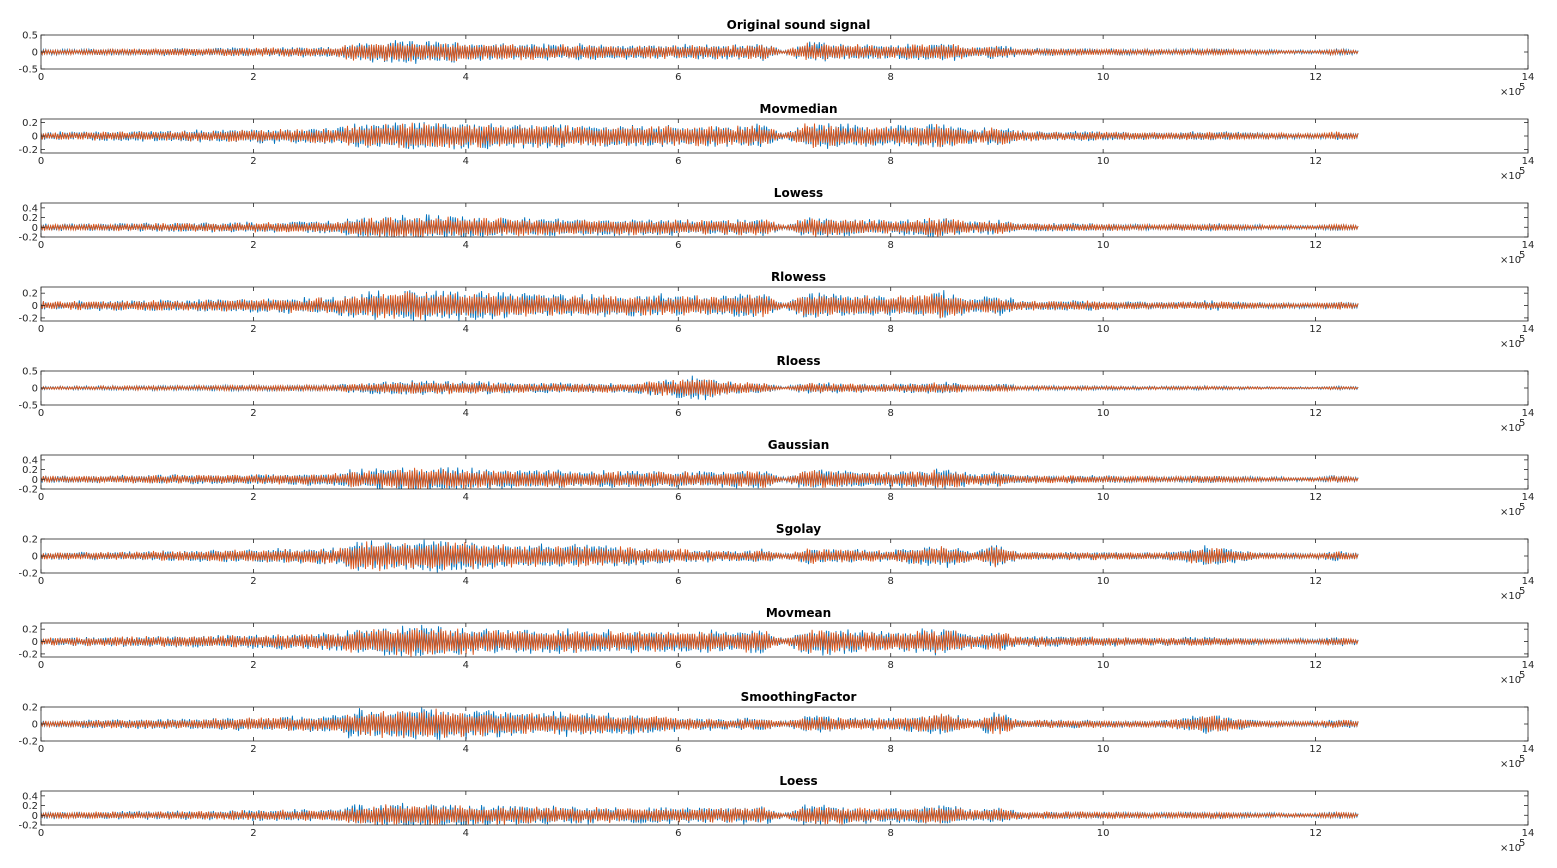 This screenshot has height=868, width=1557. I want to click on subplot-title: Movmean, so click(798, 613).